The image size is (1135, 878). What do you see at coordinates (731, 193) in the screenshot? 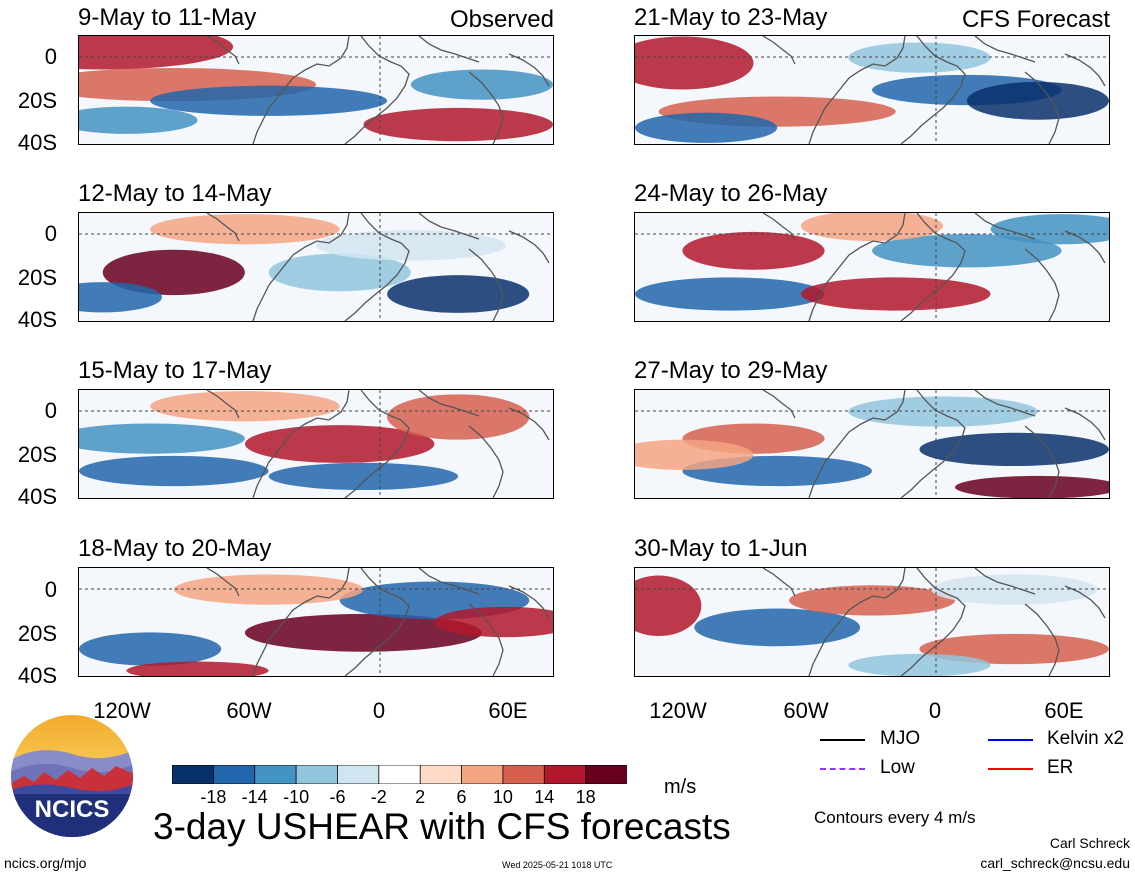
I see `panel-title-6: 24-May to 26-May` at bounding box center [731, 193].